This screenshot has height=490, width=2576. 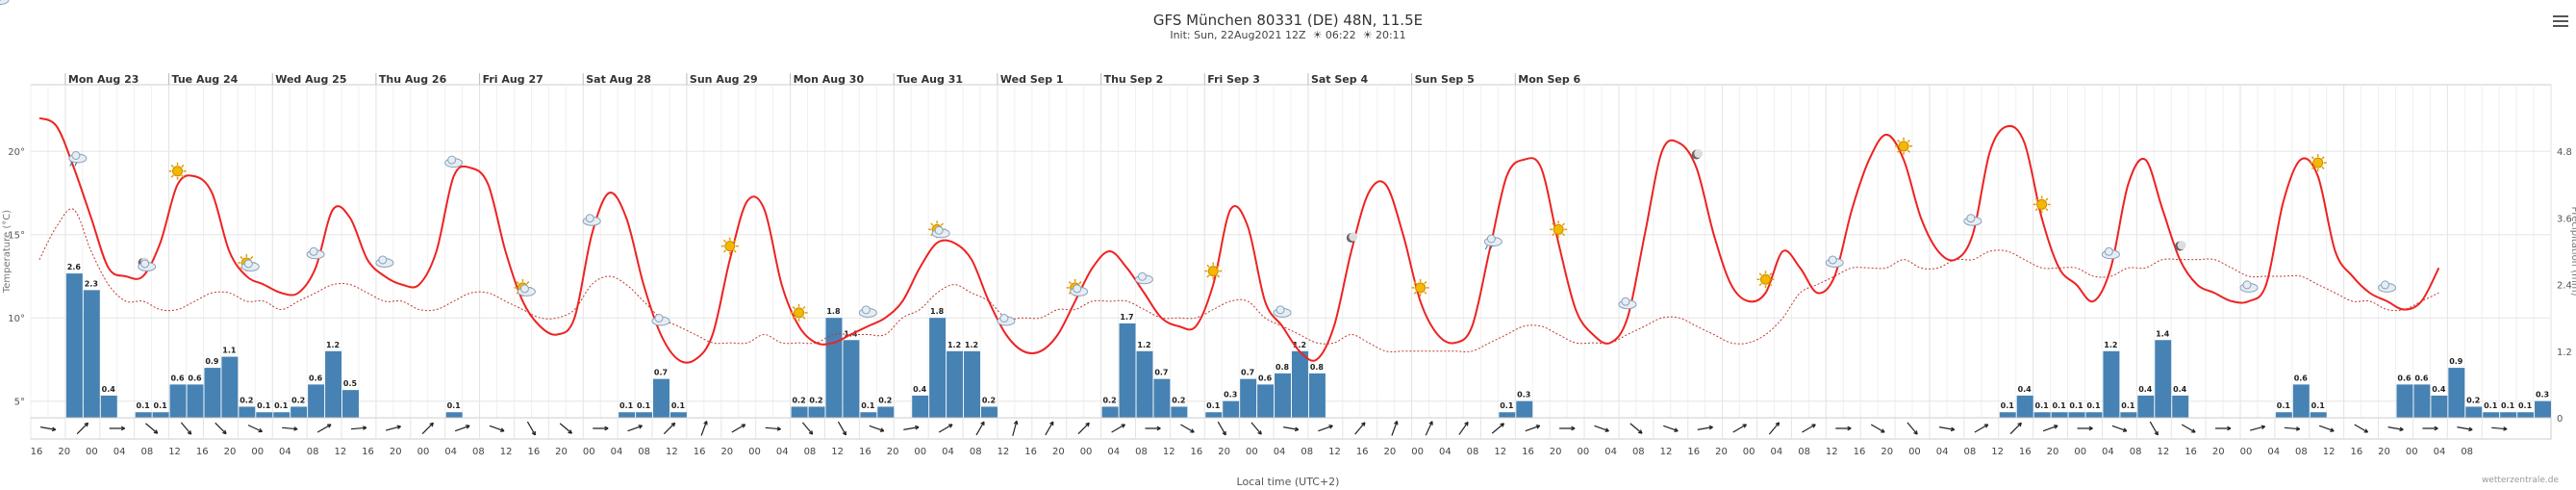 What do you see at coordinates (2565, 286) in the screenshot?
I see `right-axis-tick: 2.4` at bounding box center [2565, 286].